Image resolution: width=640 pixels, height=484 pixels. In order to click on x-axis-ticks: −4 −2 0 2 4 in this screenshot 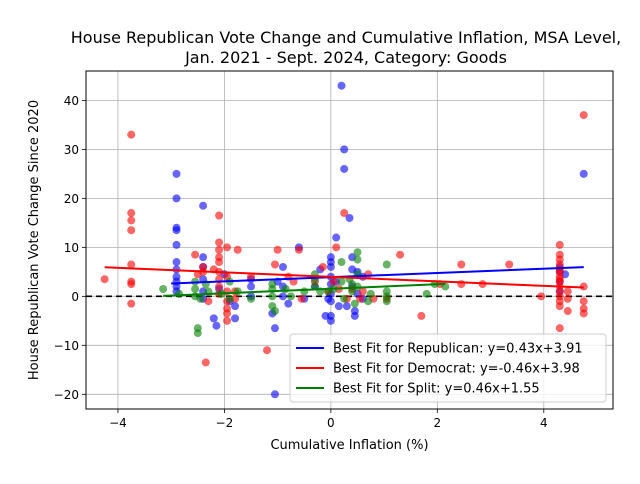, I will do `click(328, 419)`.